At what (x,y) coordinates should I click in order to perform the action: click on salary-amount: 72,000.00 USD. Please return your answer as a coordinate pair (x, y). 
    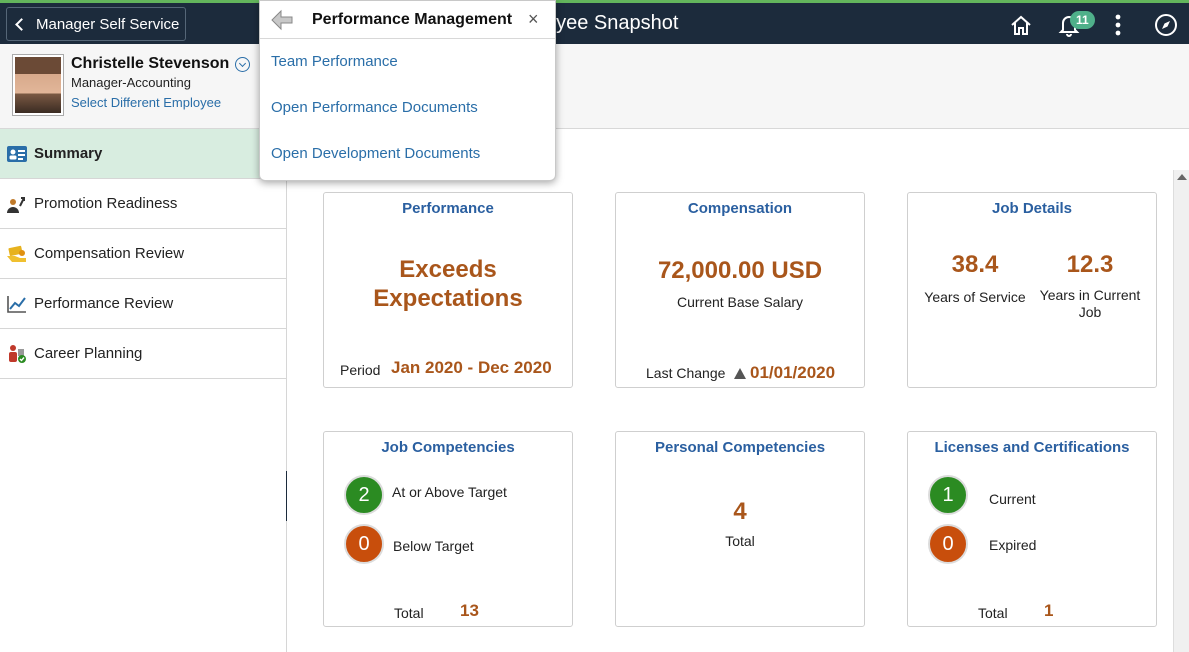
    Looking at the image, I should click on (740, 270).